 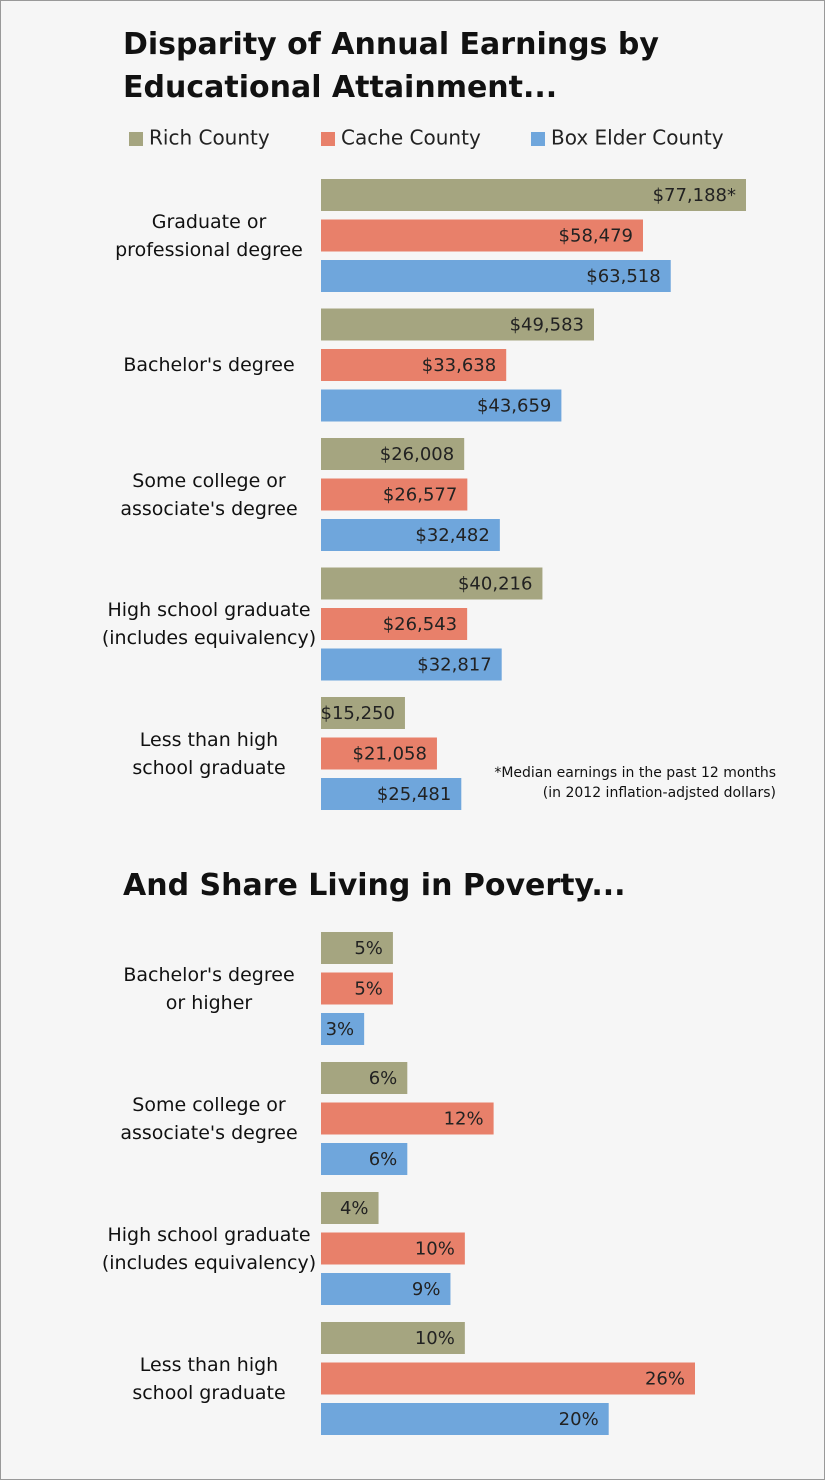 I want to click on value-label: $63,518, so click(x=623, y=276).